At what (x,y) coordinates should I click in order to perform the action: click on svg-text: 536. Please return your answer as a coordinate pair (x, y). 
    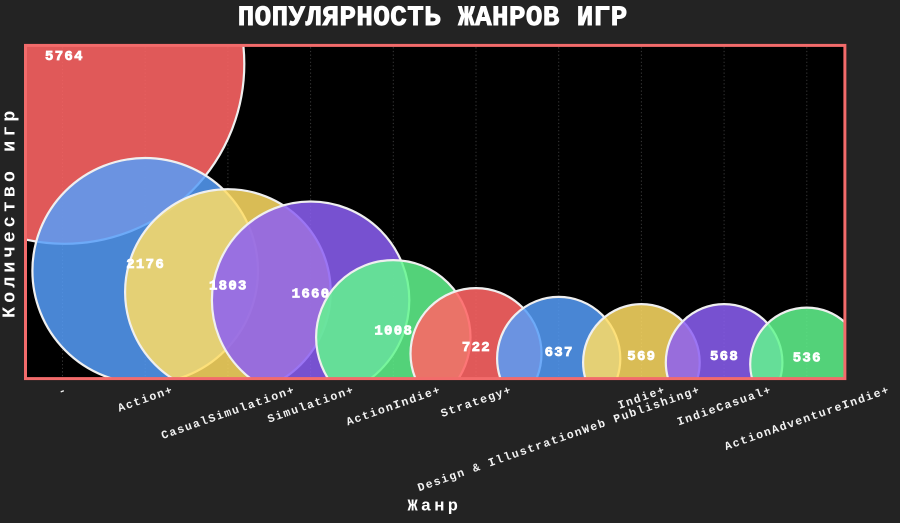
    Looking at the image, I should click on (807, 359).